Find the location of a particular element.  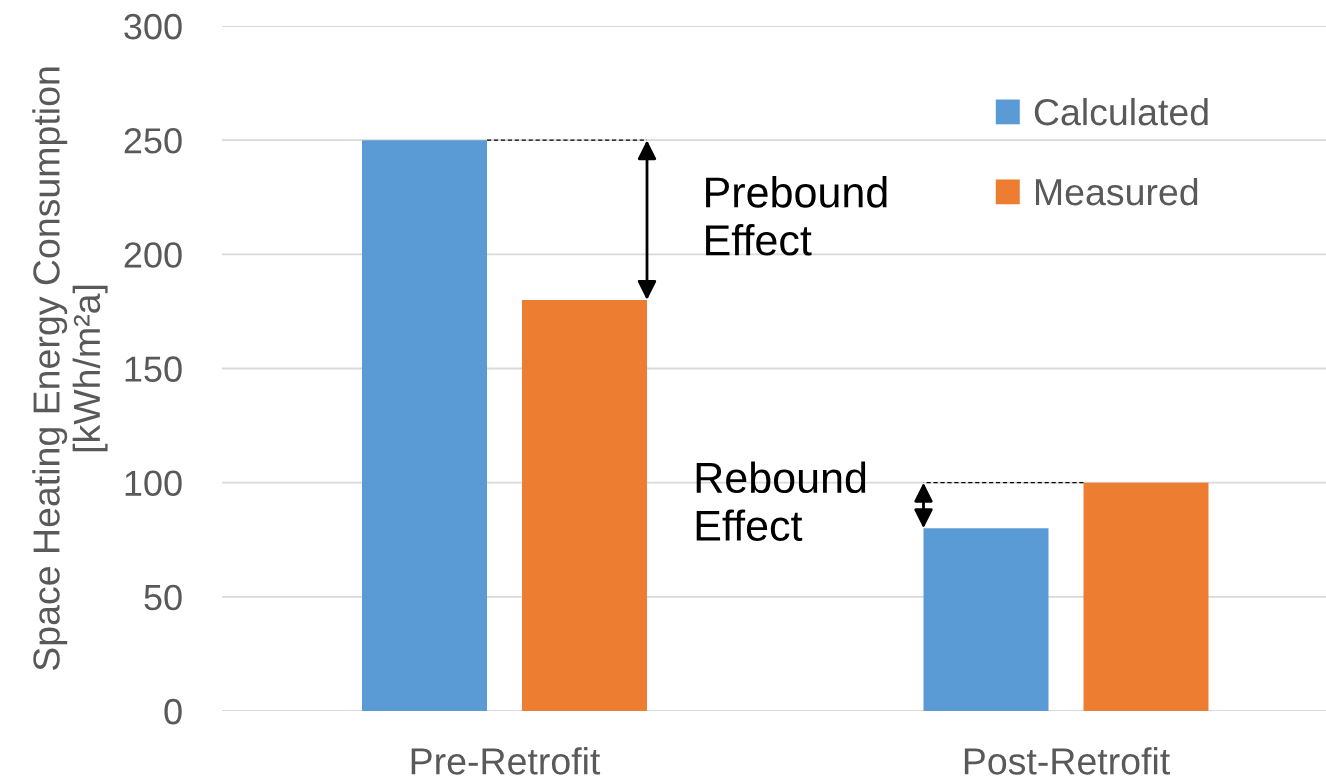

legend-label: Measured is located at coordinates (1116, 191).